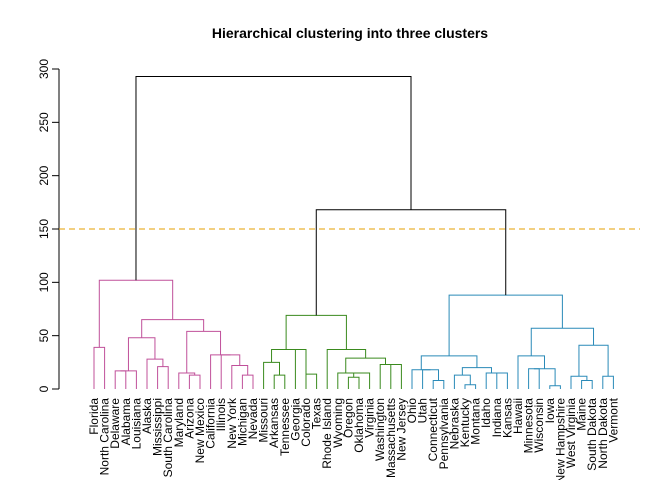  What do you see at coordinates (518, 416) in the screenshot?
I see `leaf-label: Hawaii` at bounding box center [518, 416].